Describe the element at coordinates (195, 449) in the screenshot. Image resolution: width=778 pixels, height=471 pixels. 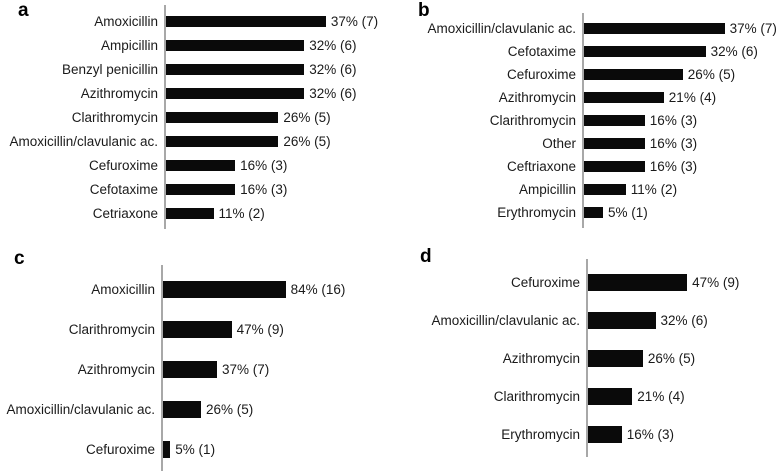
I see `value-label: 5% (1)` at that location.